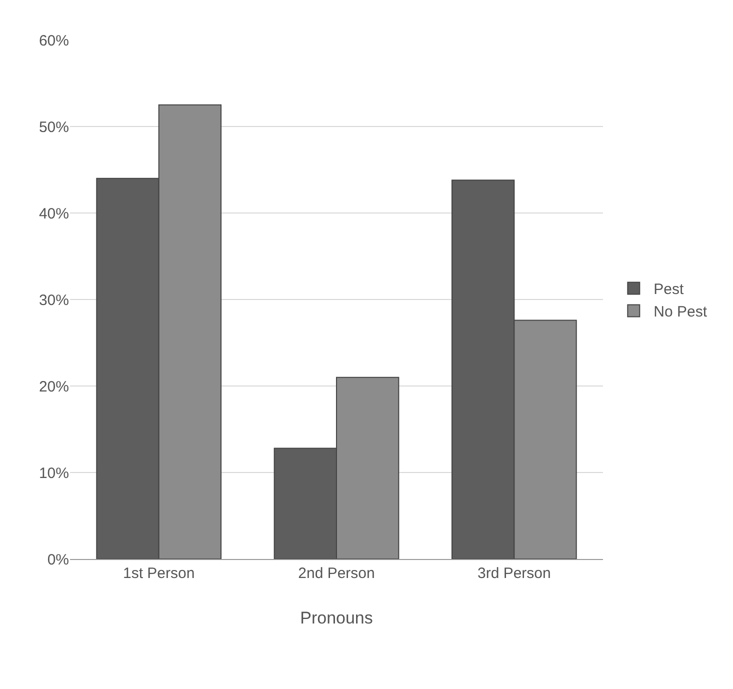  I want to click on legend-label: Pest, so click(669, 289).